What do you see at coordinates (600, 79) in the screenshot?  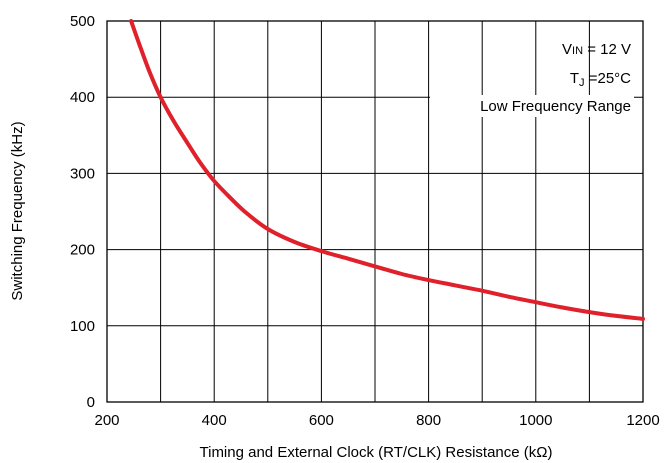 I see `annotation-tj: TJ =25°C` at bounding box center [600, 79].